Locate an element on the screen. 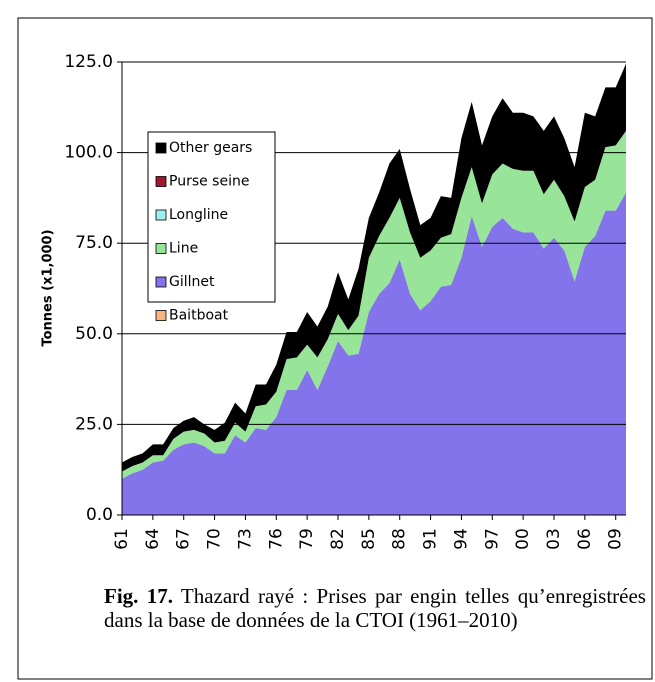  x-tick-label: 73 is located at coordinates (245, 539).